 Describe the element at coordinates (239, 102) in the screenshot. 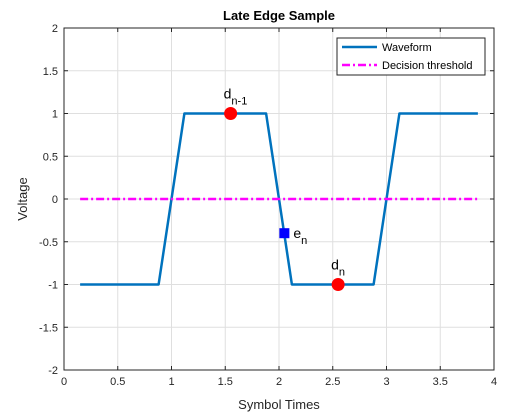

I see `annotation-subscript: n-1` at that location.